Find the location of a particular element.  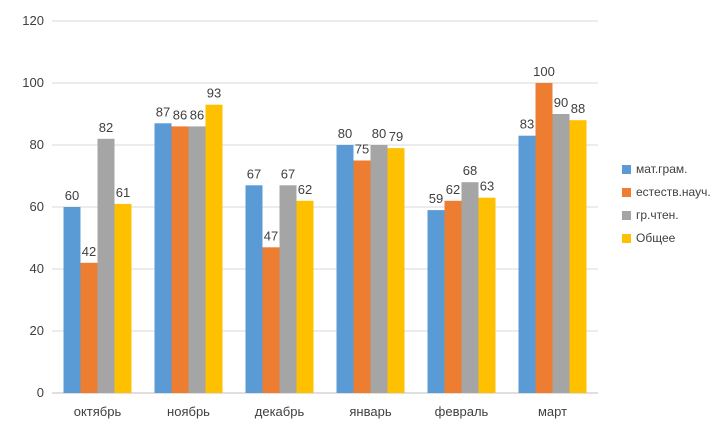

y-tick-label: 20 is located at coordinates (37, 330).